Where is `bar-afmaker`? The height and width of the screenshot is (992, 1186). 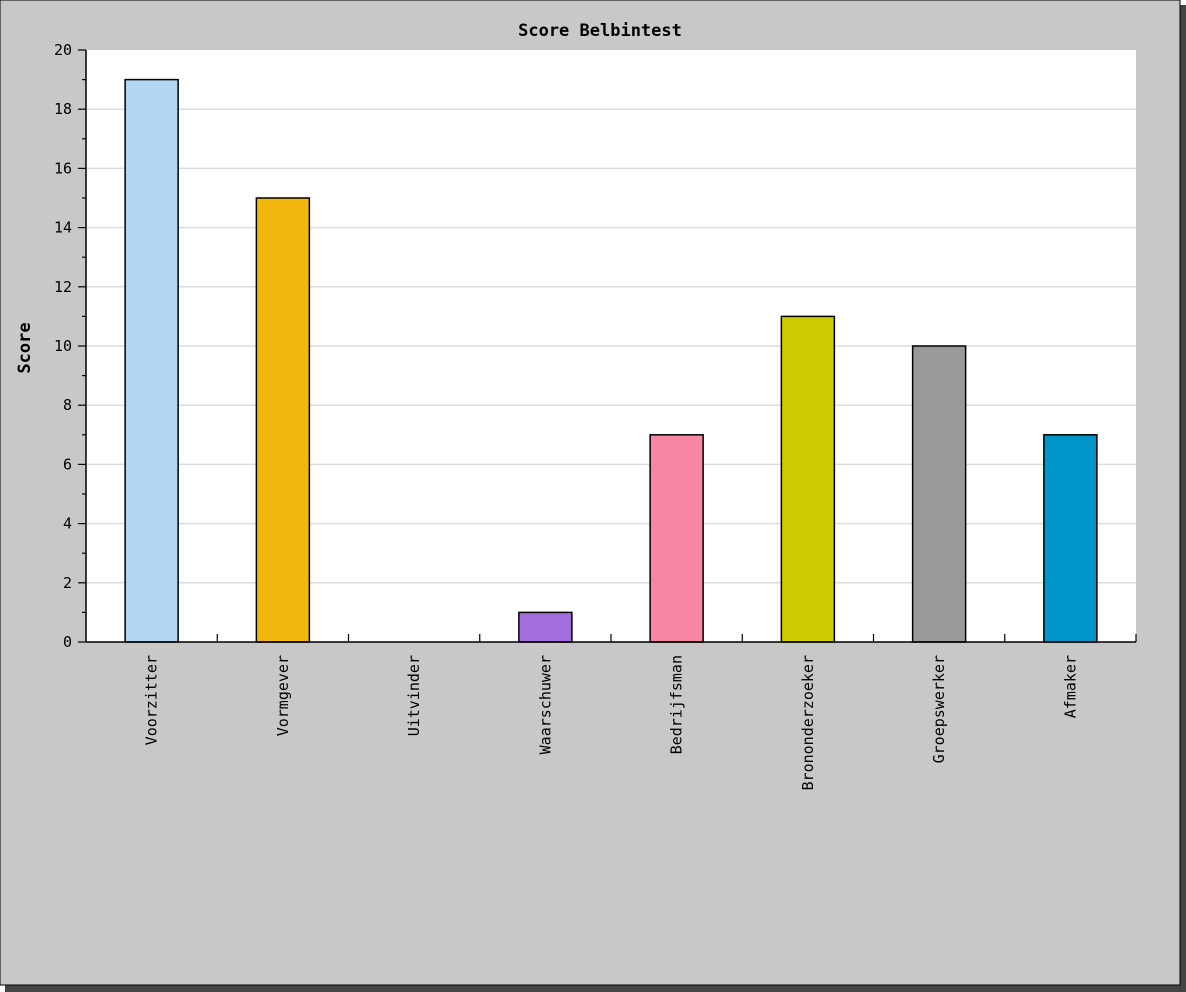
bar-afmaker is located at coordinates (1070, 538).